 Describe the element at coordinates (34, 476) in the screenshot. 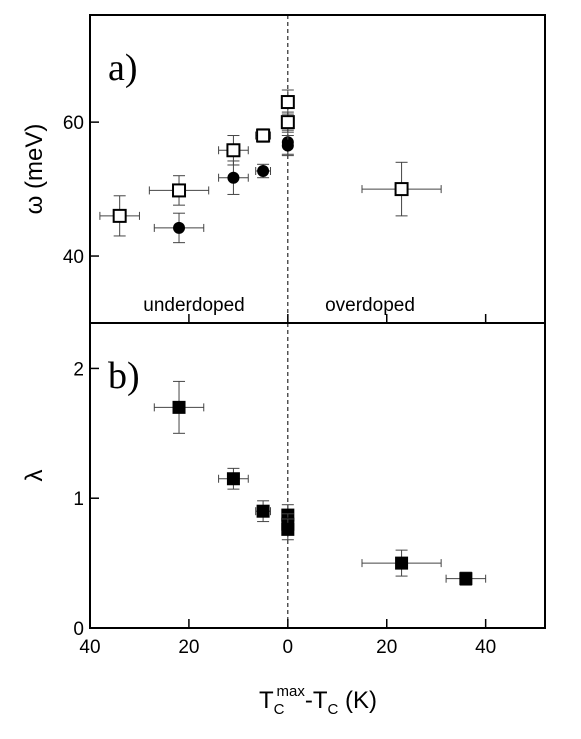

I see `y-axis-label: λ` at that location.